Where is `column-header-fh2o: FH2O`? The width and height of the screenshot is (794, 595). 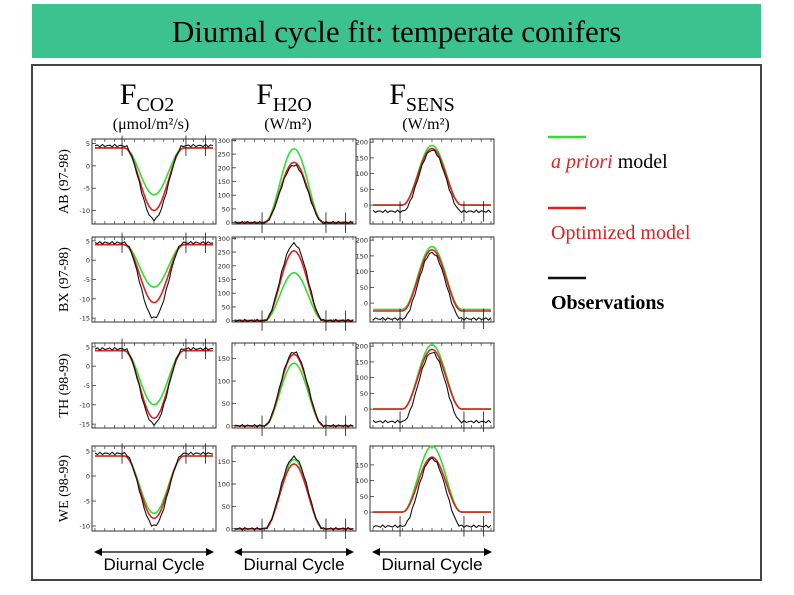
column-header-fh2o: FH2O is located at coordinates (284, 97).